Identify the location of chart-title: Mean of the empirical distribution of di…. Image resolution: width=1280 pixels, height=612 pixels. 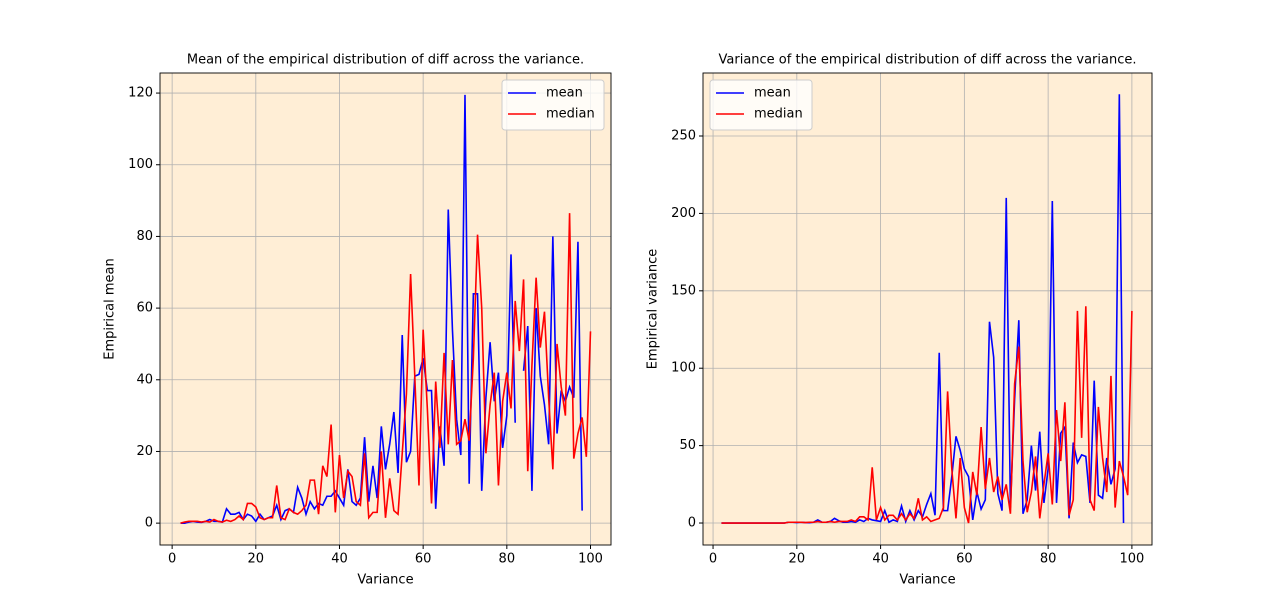
(385, 60).